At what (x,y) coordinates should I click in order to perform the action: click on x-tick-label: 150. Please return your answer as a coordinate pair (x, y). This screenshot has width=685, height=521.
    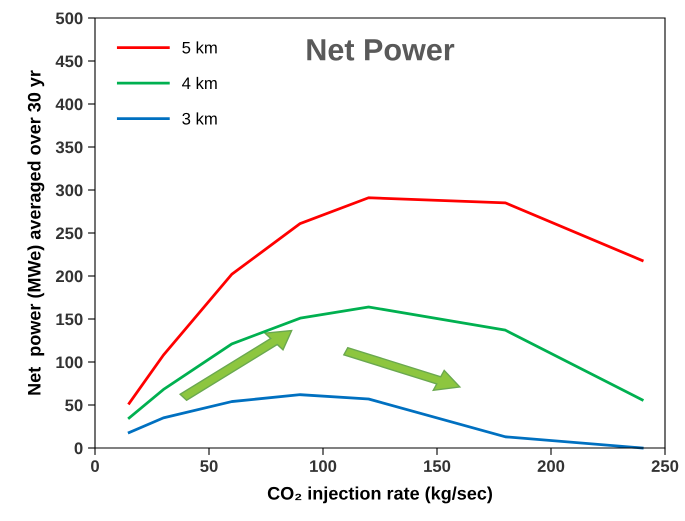
    Looking at the image, I should click on (437, 466).